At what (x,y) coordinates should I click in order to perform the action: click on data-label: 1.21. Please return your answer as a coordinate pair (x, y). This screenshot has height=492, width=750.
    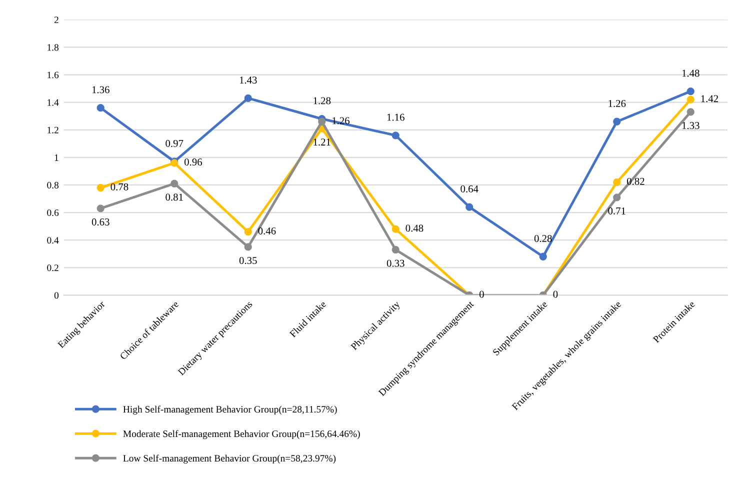
    Looking at the image, I should click on (322, 142).